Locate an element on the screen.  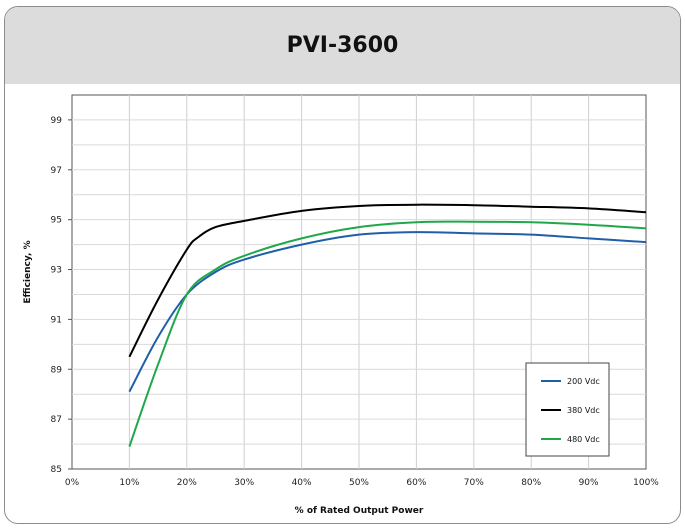
legend: 200 Vdc 380 Vdc 480 Vdc is located at coordinates (567, 409).